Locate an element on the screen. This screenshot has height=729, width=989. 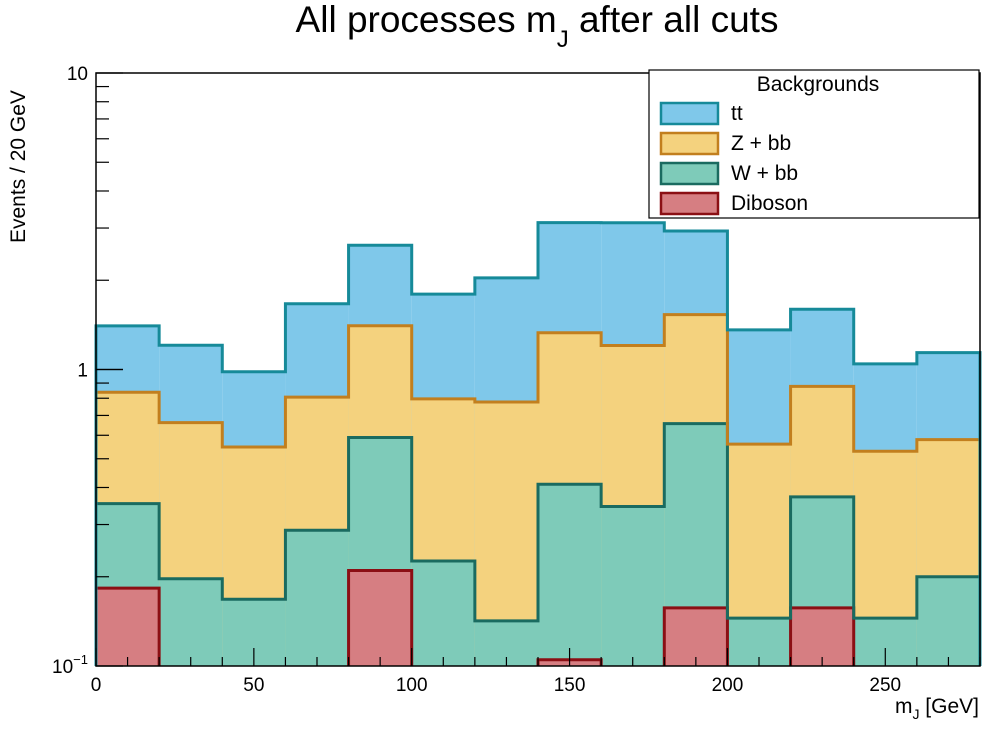
legend-title: Backgrounds is located at coordinates (818, 84).